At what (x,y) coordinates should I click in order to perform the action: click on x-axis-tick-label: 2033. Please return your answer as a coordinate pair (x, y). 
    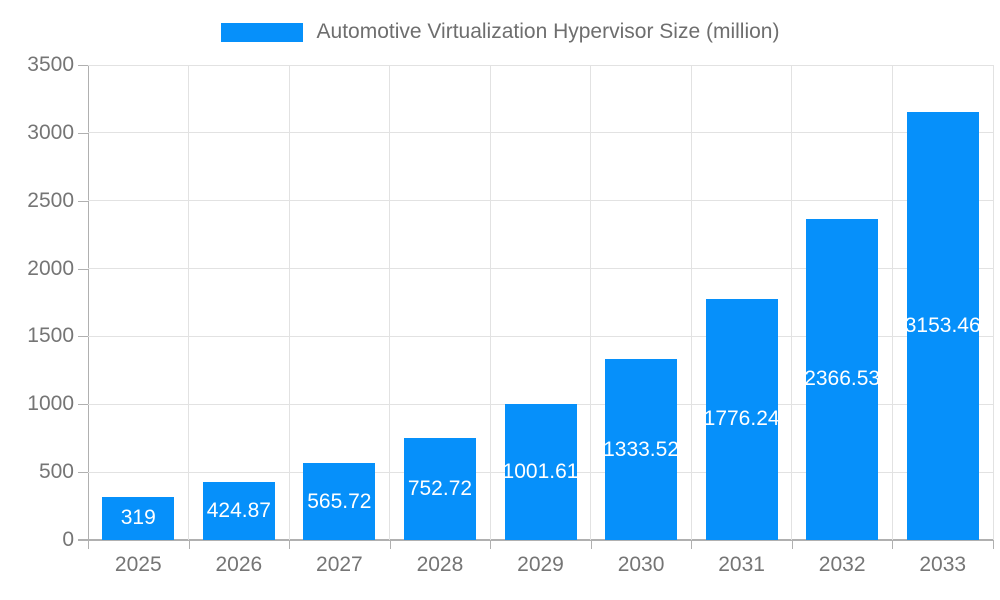
    Looking at the image, I should click on (943, 564).